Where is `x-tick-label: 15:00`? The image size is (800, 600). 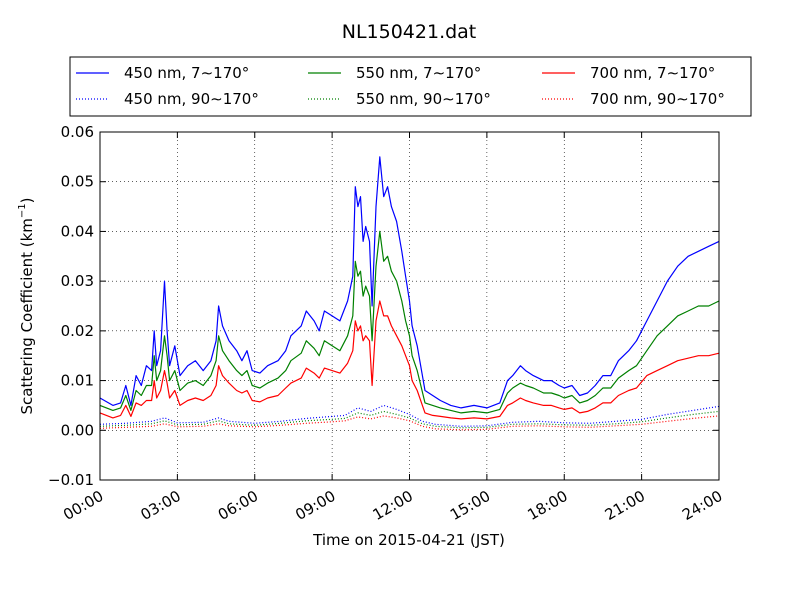 x-tick-label: 15:00 is located at coordinates (470, 505).